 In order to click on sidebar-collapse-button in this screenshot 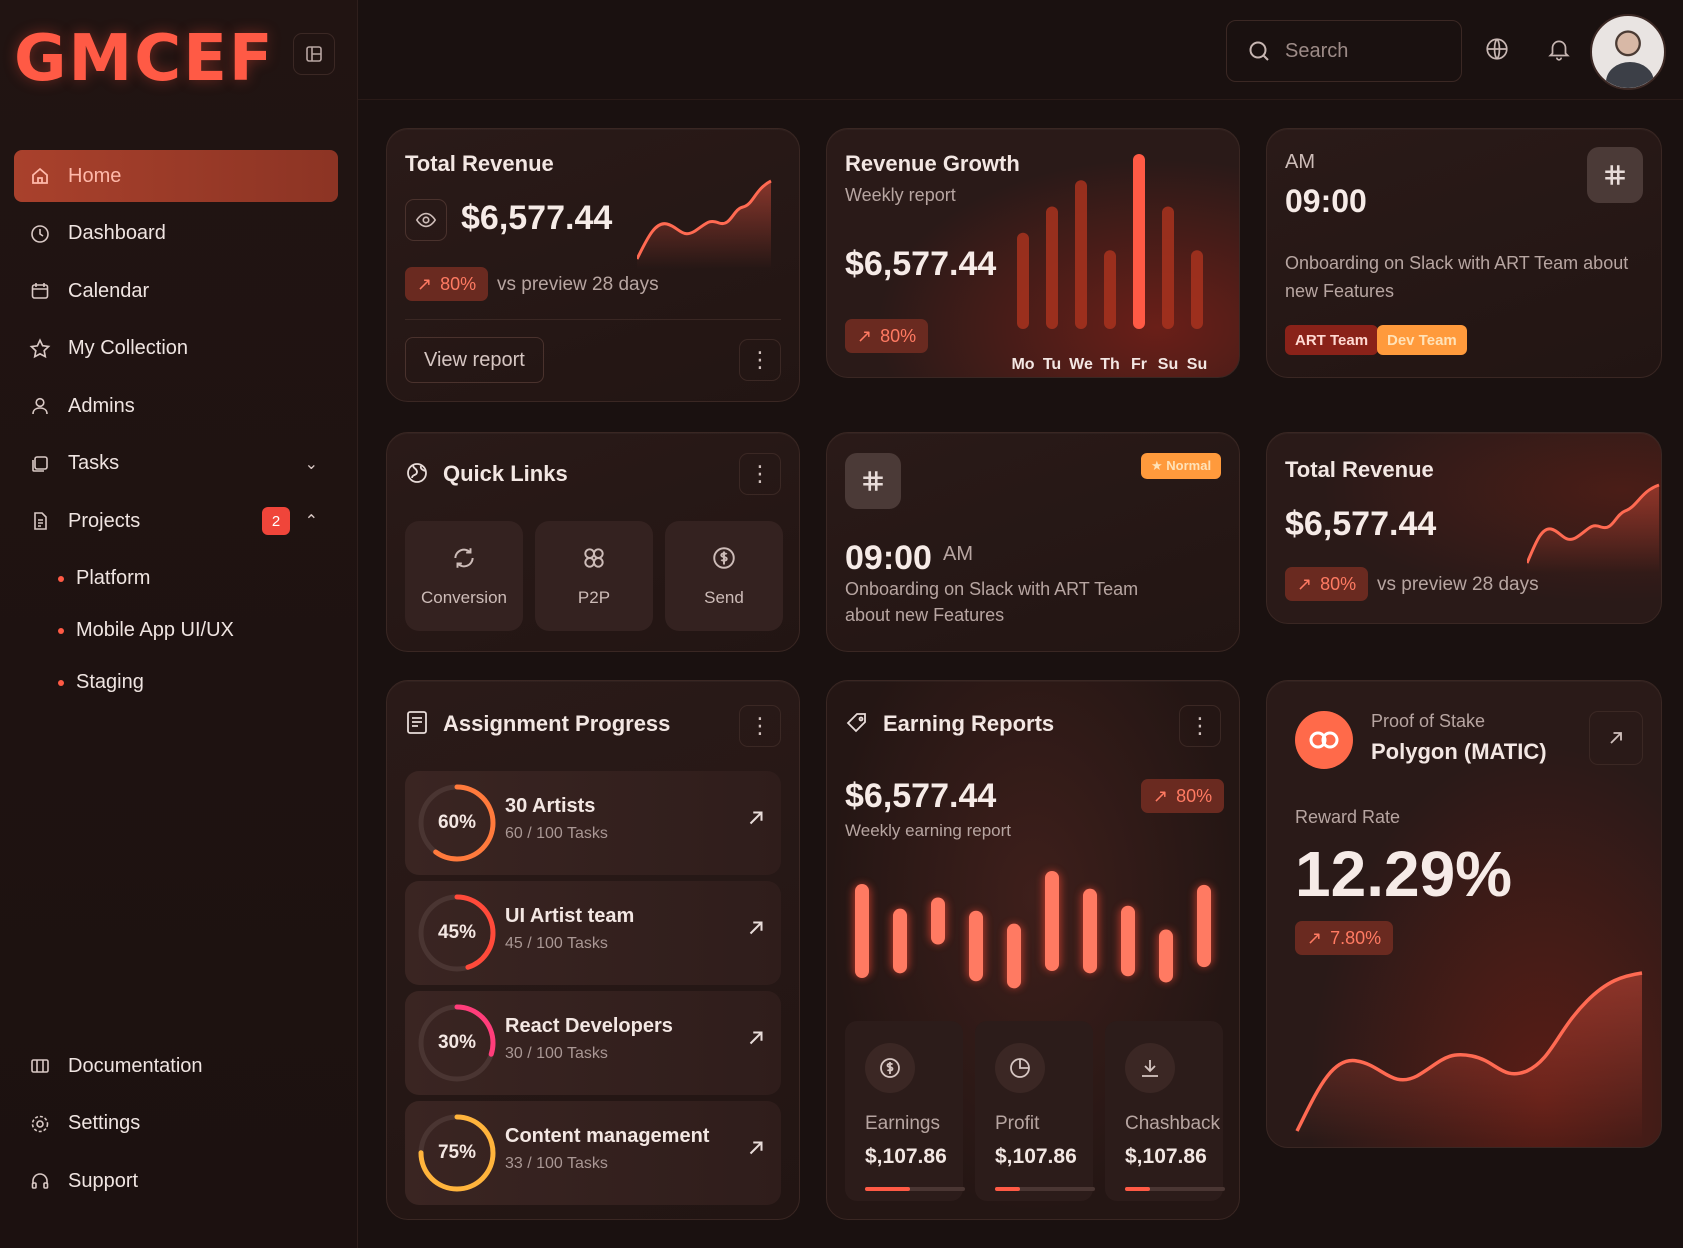, I will do `click(314, 54)`.